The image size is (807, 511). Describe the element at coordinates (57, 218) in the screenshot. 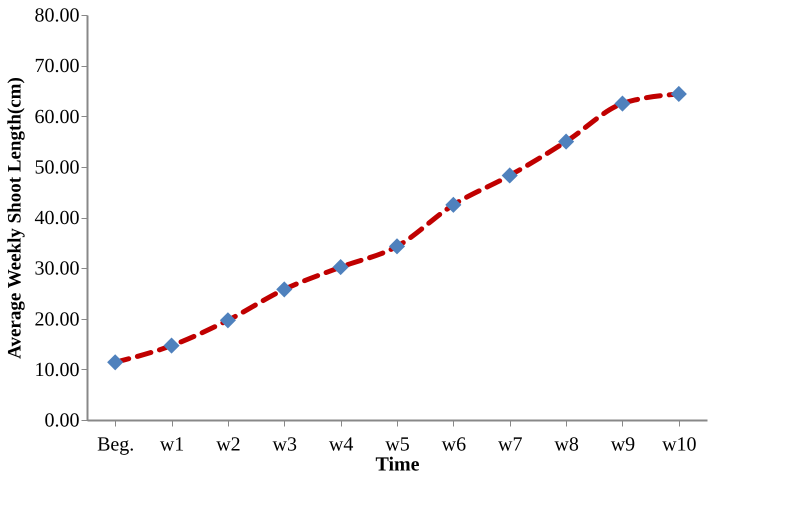

I see `y-tick-label: 40.00` at that location.